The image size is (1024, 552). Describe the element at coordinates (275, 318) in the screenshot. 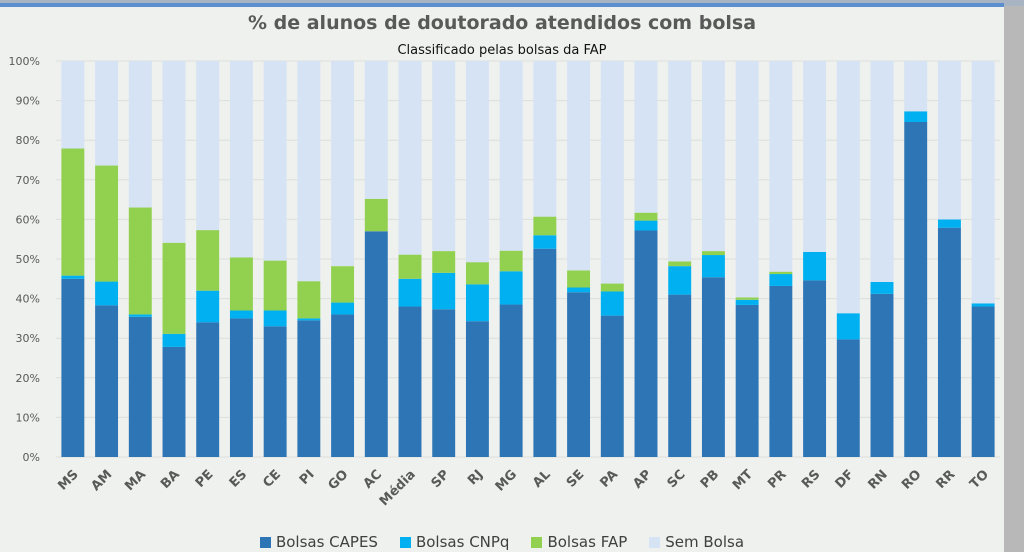

I see `bar-segment-bolsas-cnpq-ce` at that location.